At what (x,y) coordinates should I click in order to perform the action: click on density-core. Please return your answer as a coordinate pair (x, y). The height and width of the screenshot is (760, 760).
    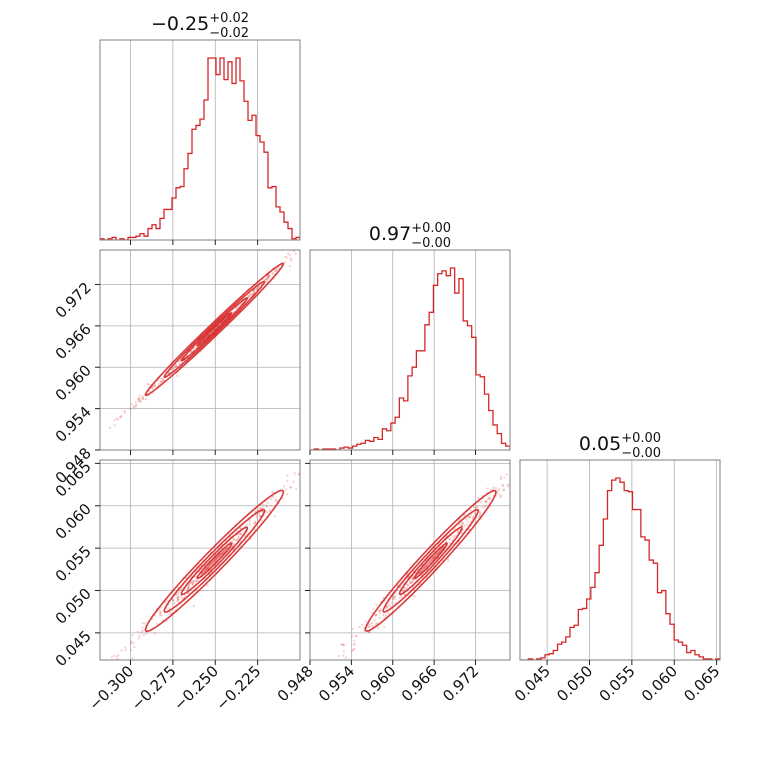
    Looking at the image, I should click on (214, 329).